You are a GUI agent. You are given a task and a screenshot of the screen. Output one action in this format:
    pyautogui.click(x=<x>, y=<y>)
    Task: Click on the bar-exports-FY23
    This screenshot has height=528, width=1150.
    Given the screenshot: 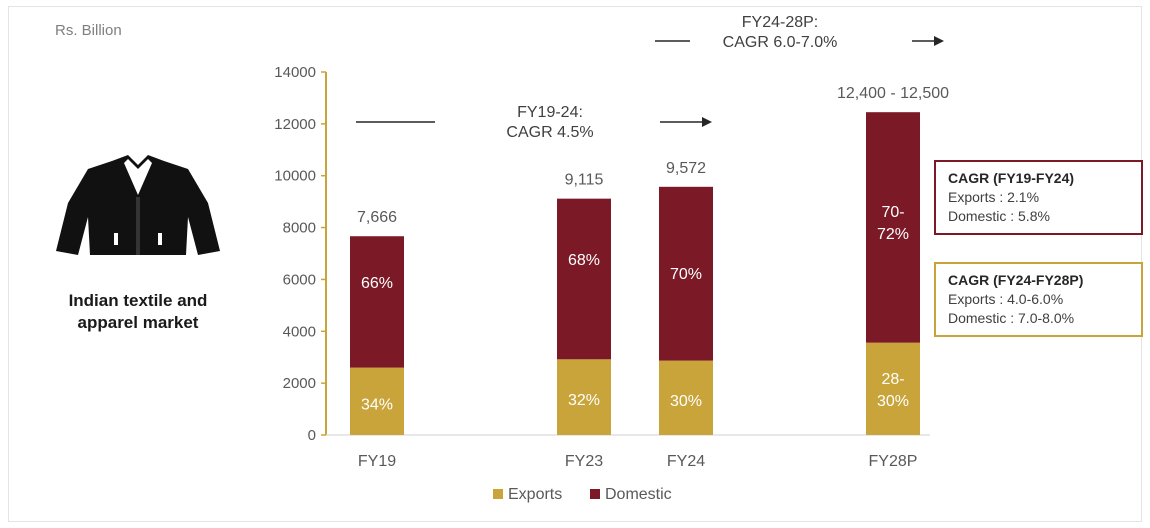 What is the action you would take?
    pyautogui.click(x=584, y=397)
    